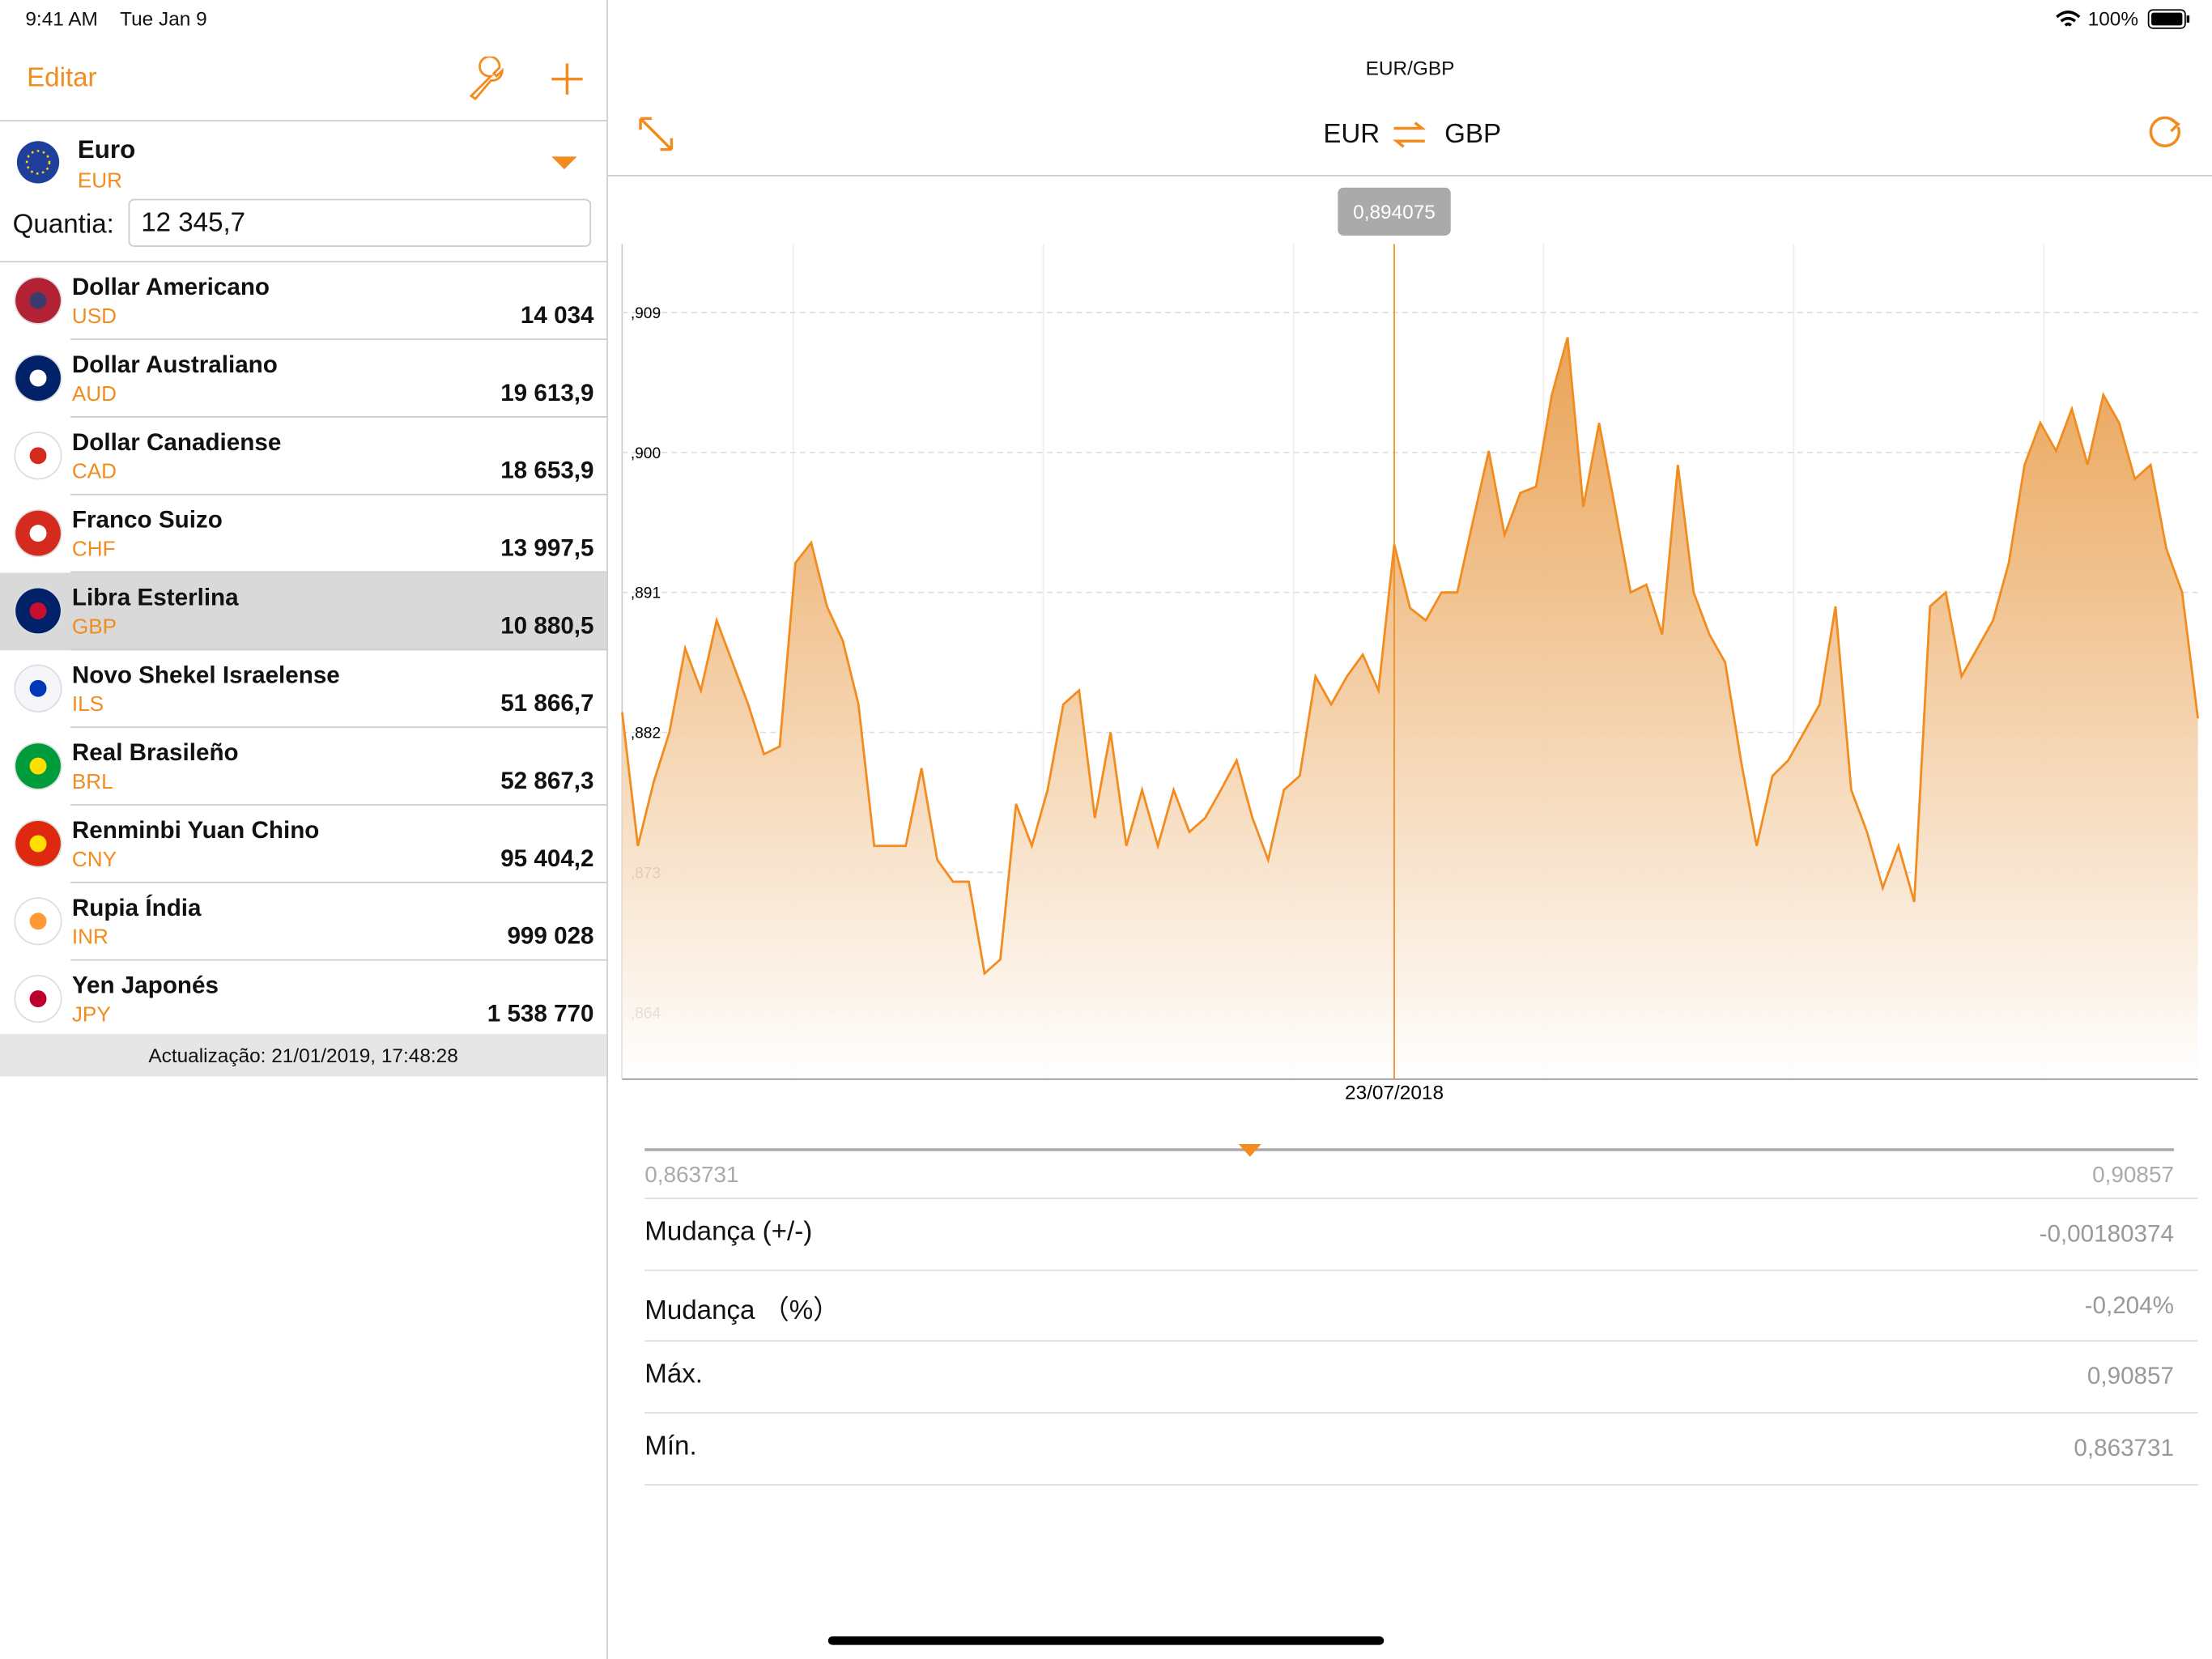  I want to click on currency-code: USD, so click(94, 316).